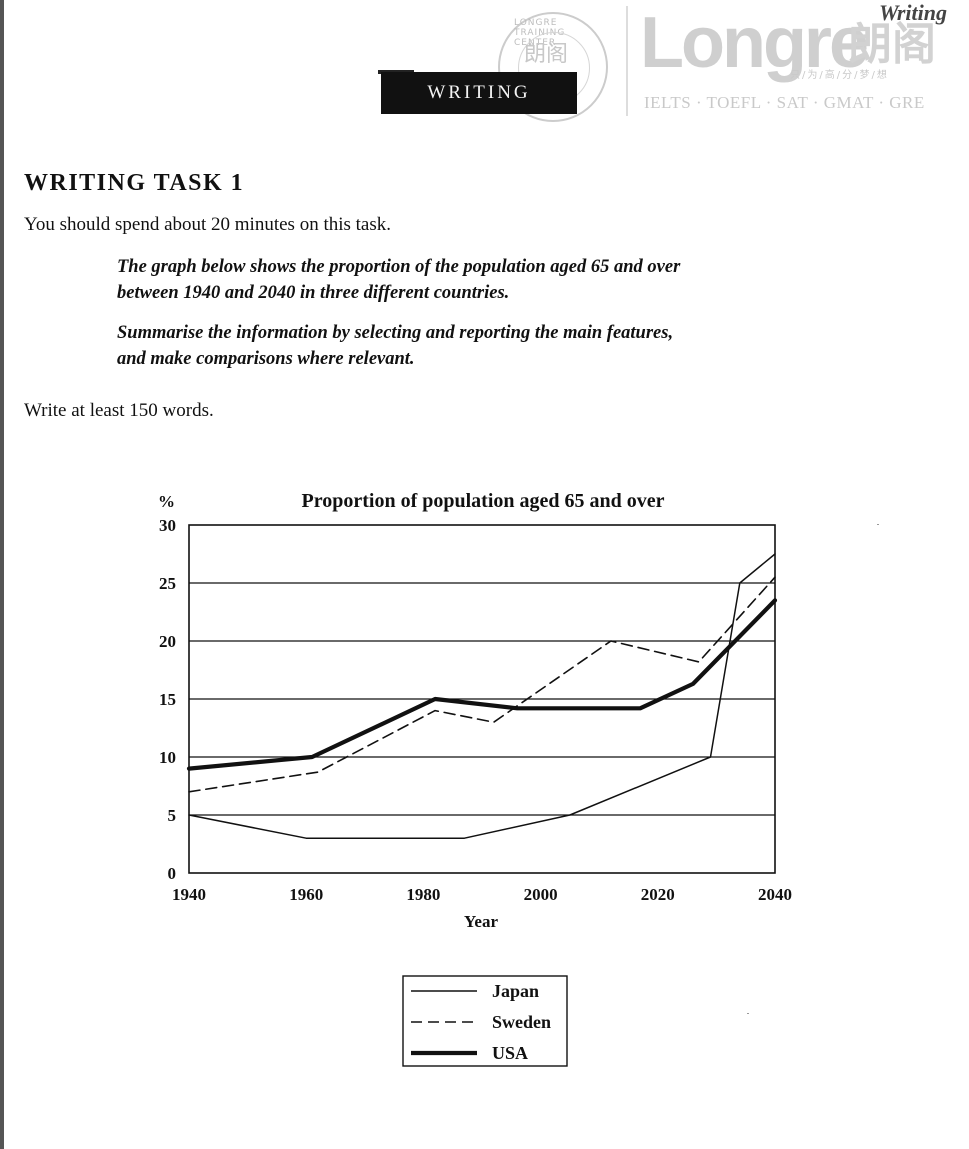 This screenshot has height=1149, width=969. What do you see at coordinates (166, 501) in the screenshot?
I see `y-axis-unit-label: %` at bounding box center [166, 501].